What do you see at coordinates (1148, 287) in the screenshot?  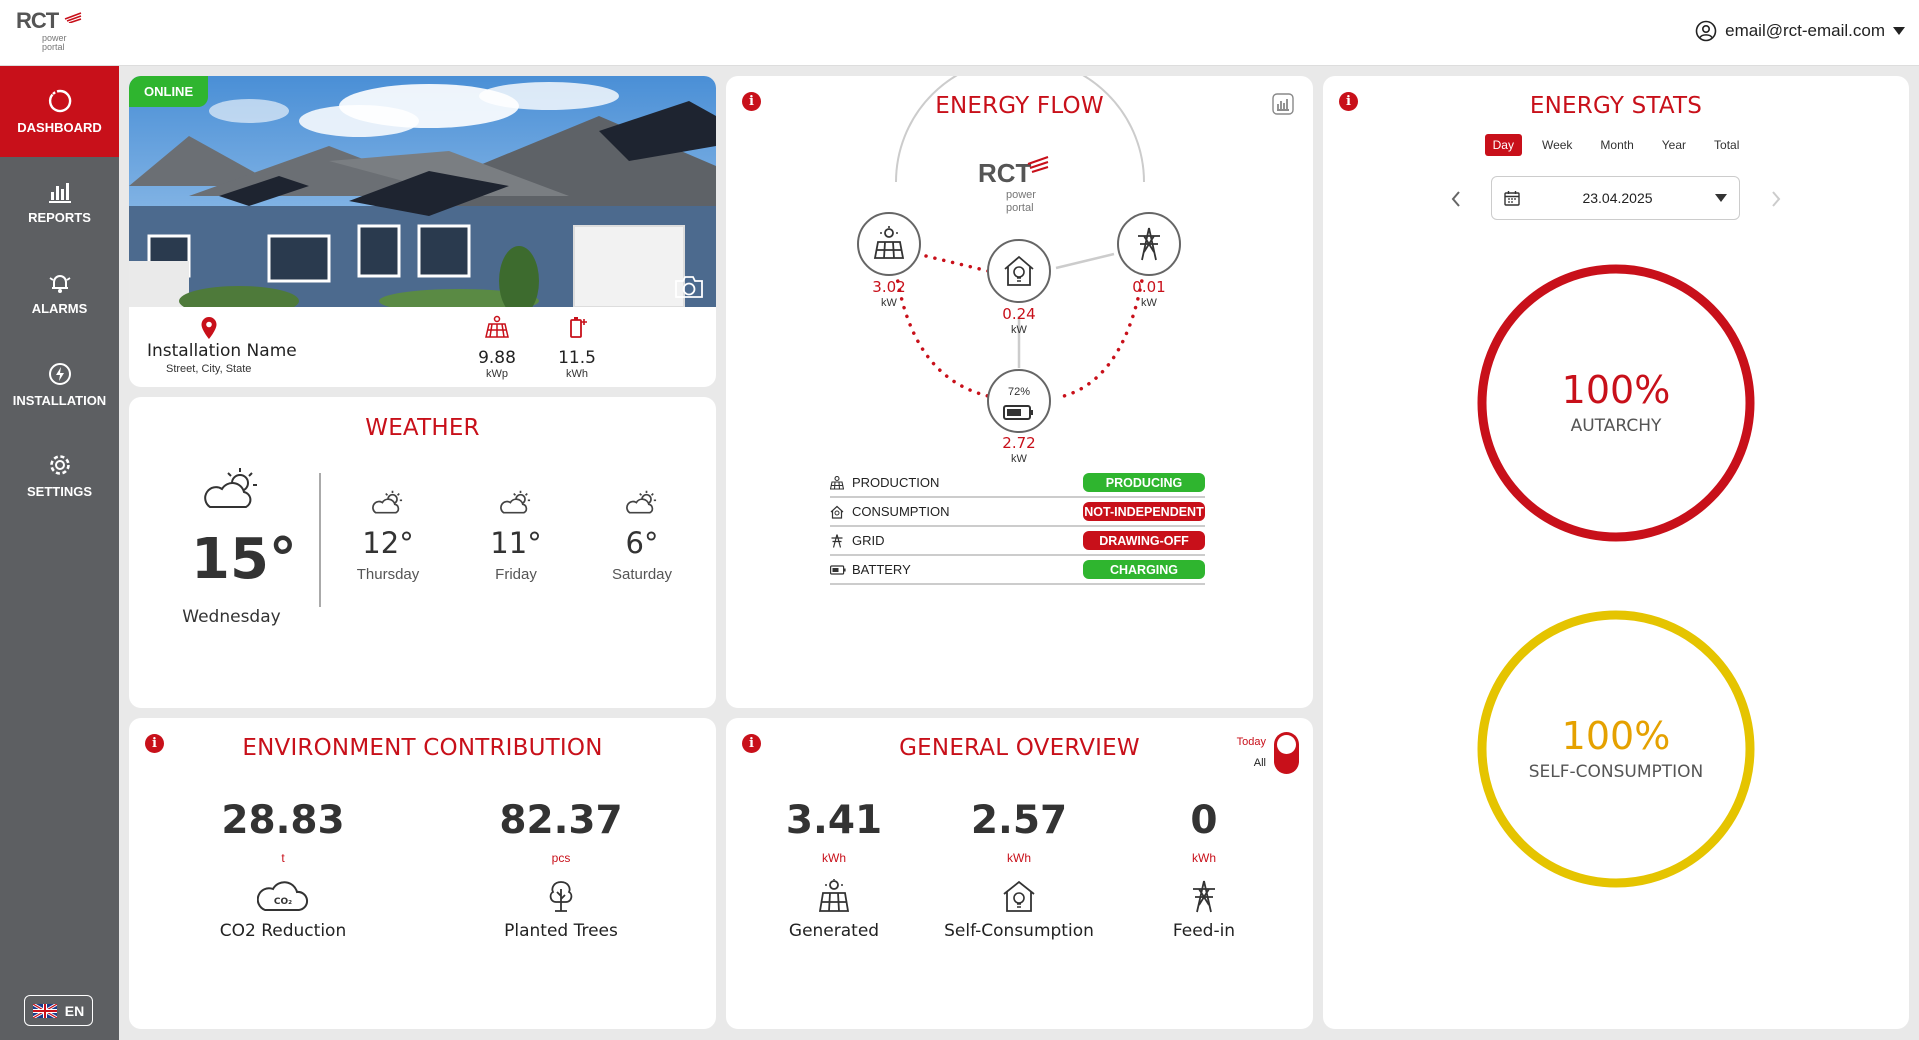 I see `grid-value: 0.01` at bounding box center [1148, 287].